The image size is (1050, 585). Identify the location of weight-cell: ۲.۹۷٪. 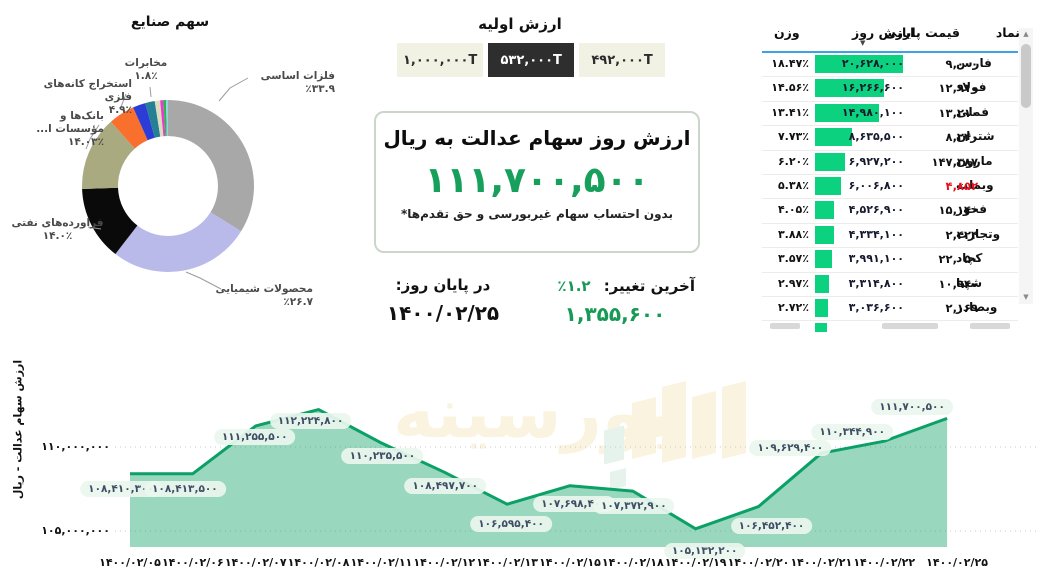
(793, 283).